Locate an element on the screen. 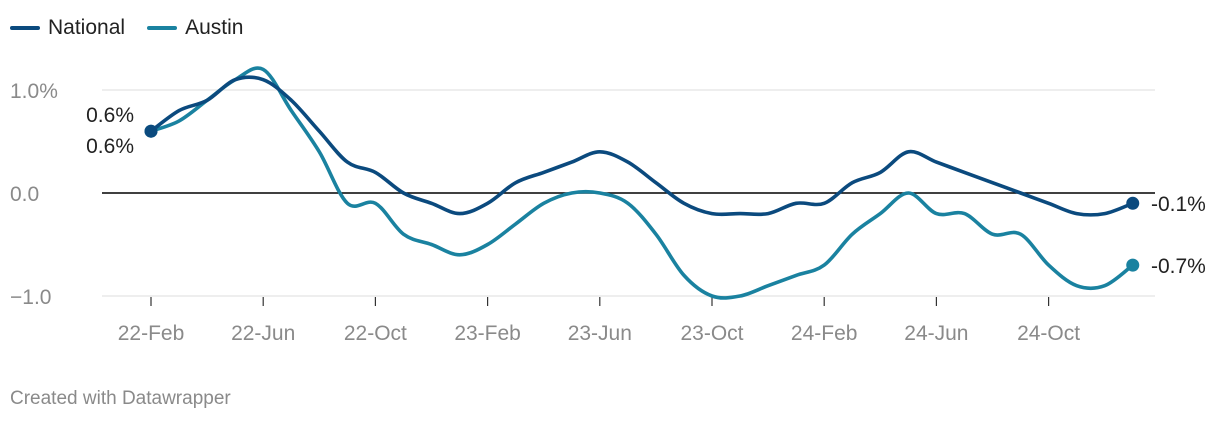 The image size is (1220, 424). x-tick-label: 24-Feb is located at coordinates (824, 333).